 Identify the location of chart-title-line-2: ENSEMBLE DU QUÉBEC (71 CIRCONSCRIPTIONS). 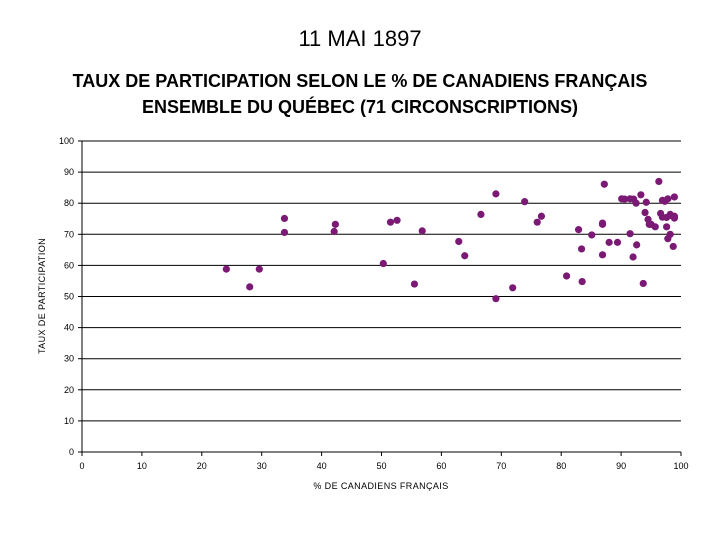
(360, 107).